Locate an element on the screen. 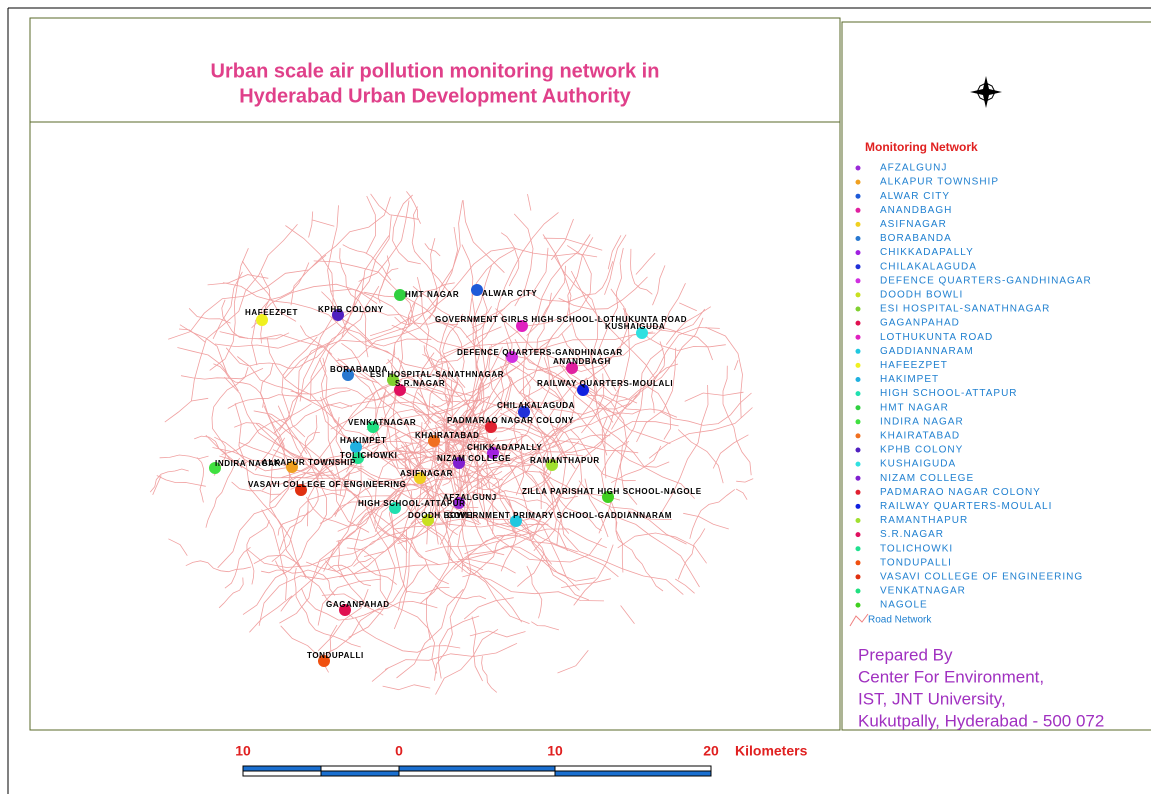  station-label: HMT NAGAR is located at coordinates (432, 294).